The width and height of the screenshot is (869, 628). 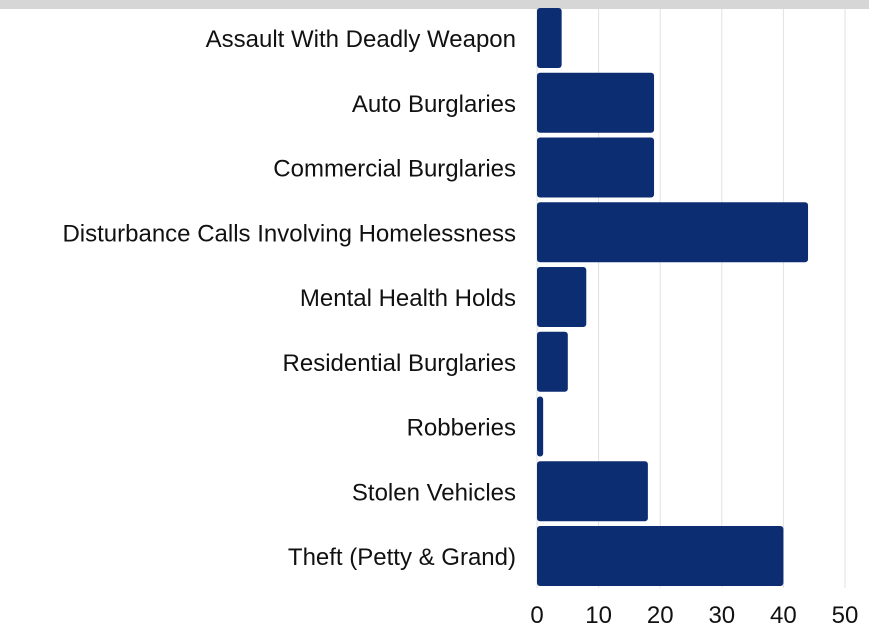 I want to click on x-tick-label: 50, so click(x=845, y=615).